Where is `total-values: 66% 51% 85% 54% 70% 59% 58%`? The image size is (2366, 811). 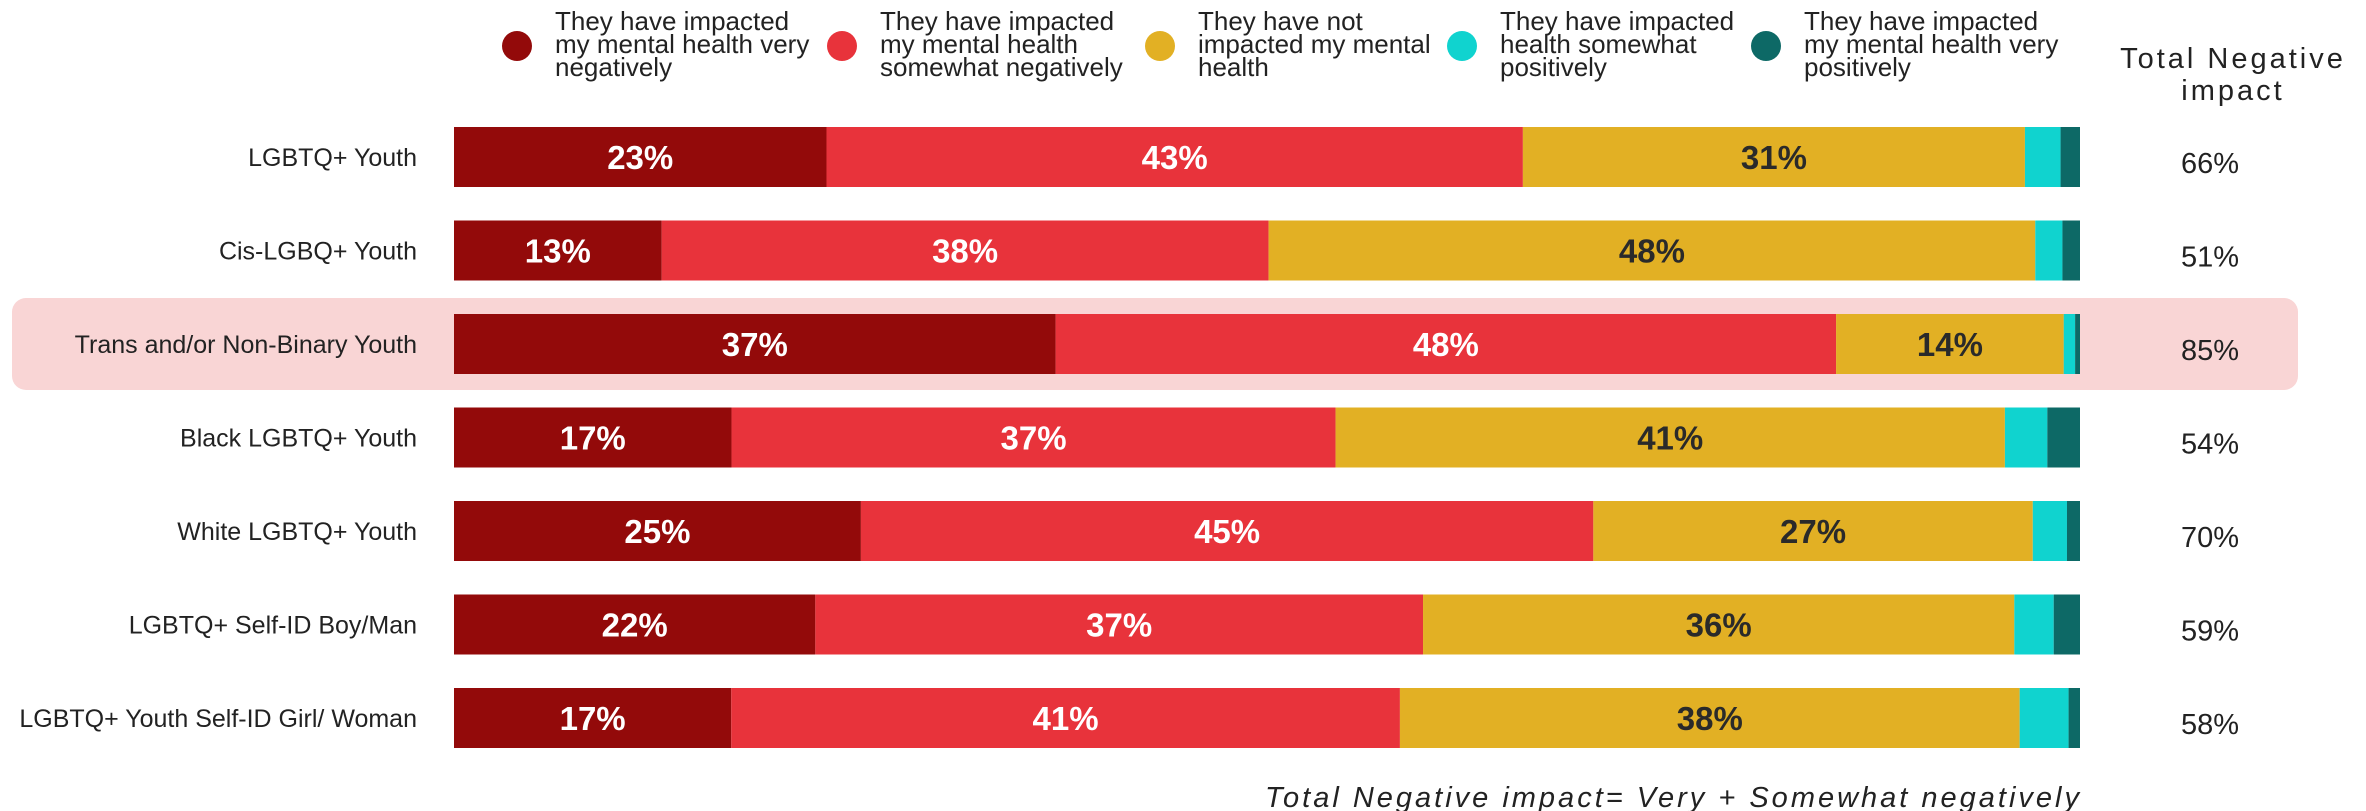 total-values: 66% 51% 85% 54% 70% 59% 58% is located at coordinates (2210, 444).